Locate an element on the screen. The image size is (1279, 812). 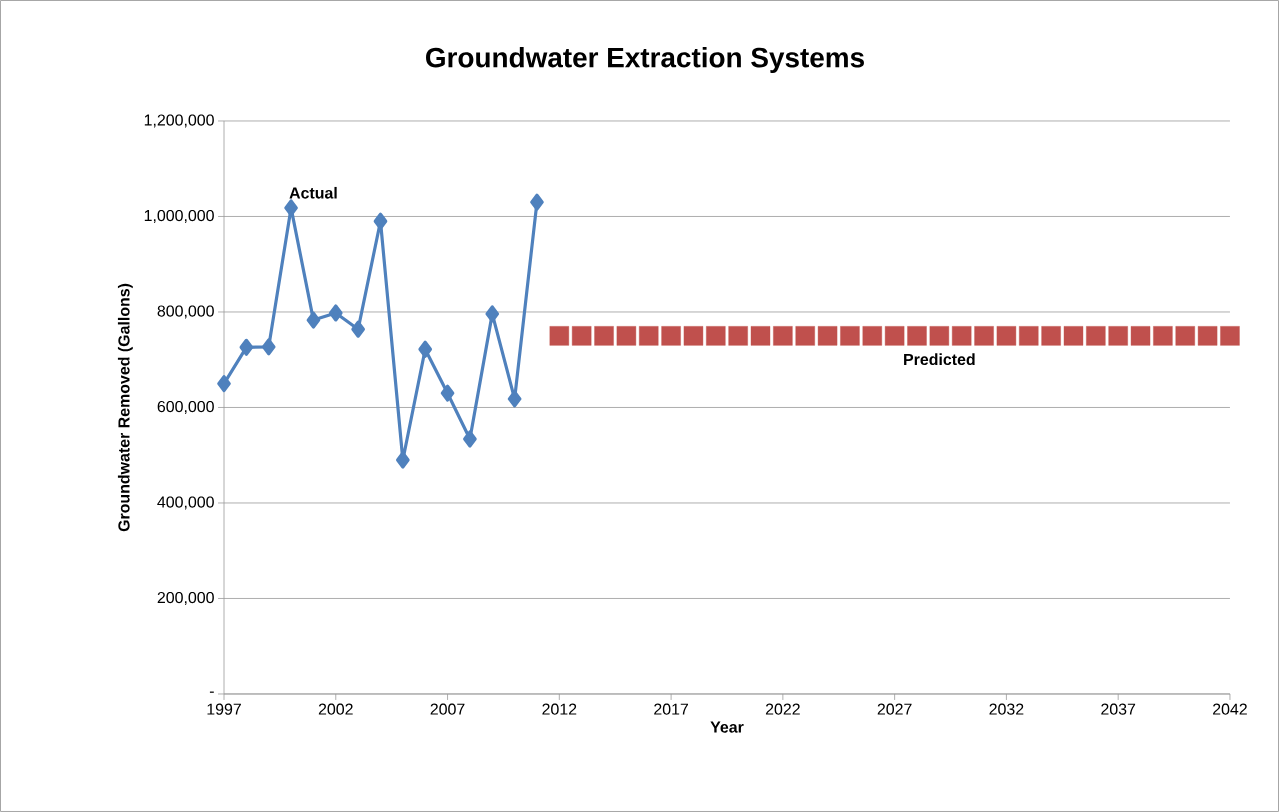
y-tick-label: 200,000 is located at coordinates (185, 598).